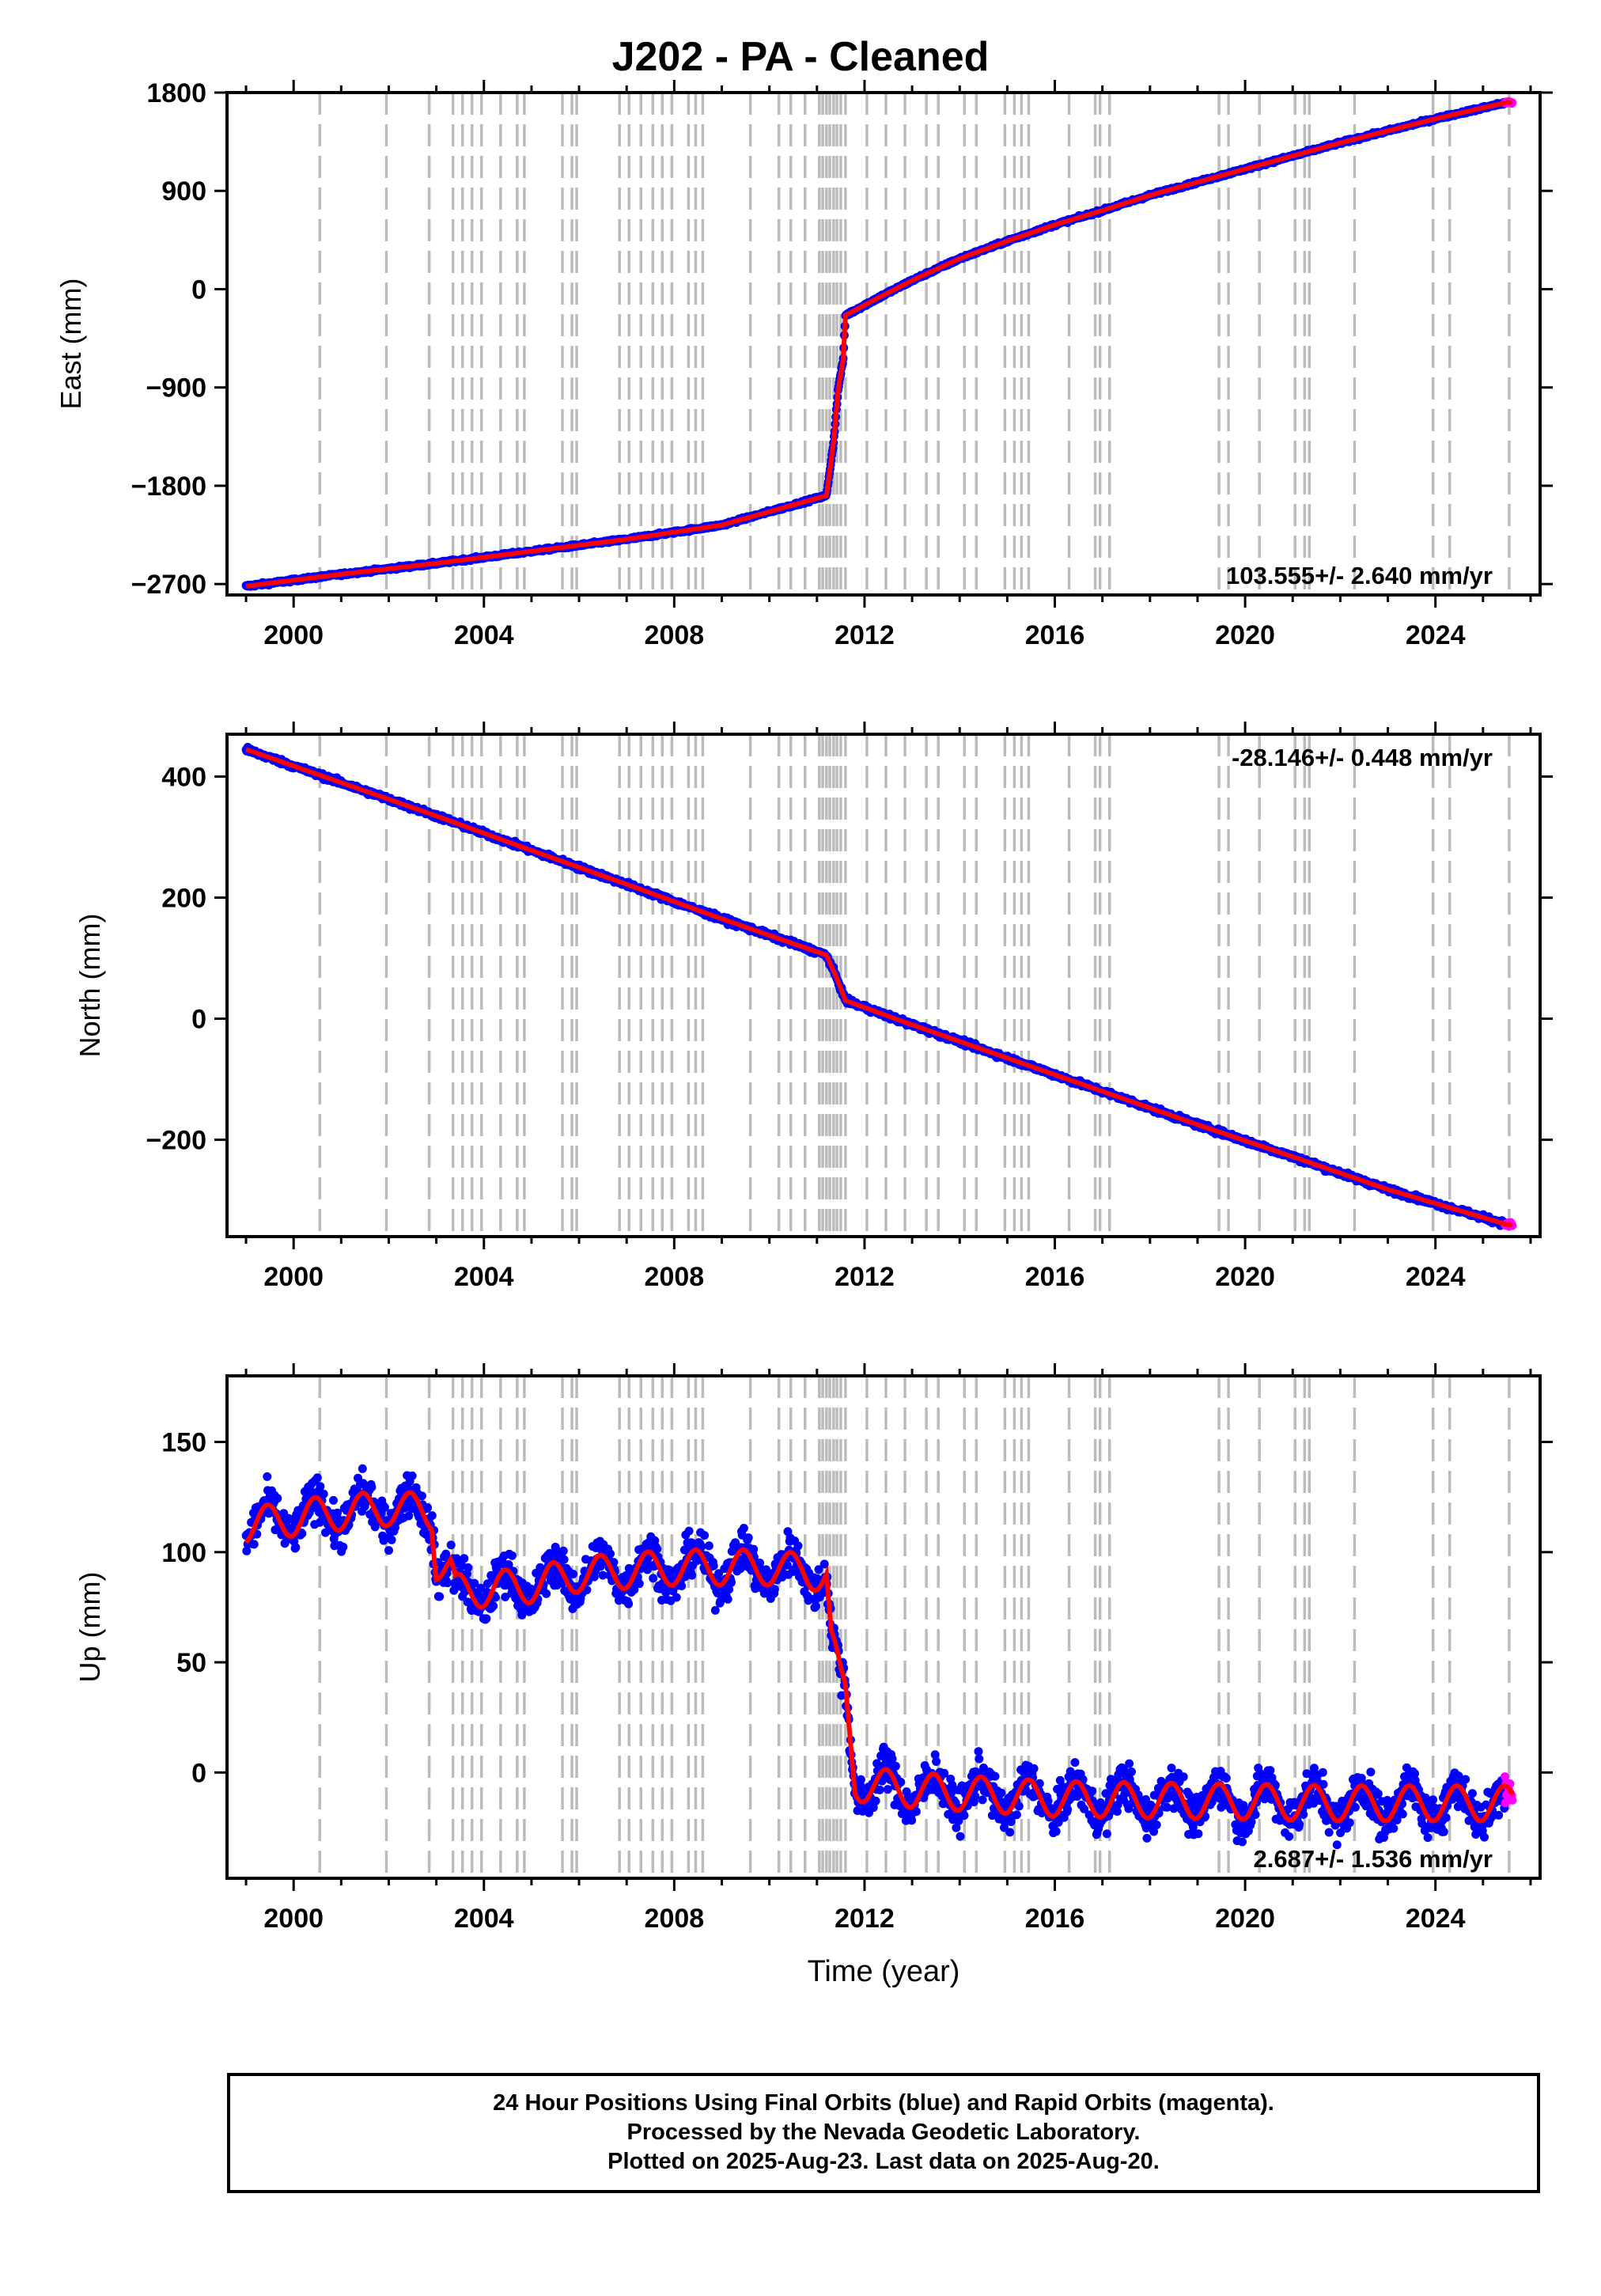  Describe the element at coordinates (90, 986) in the screenshot. I see `y-axis-label: North (mm)` at that location.